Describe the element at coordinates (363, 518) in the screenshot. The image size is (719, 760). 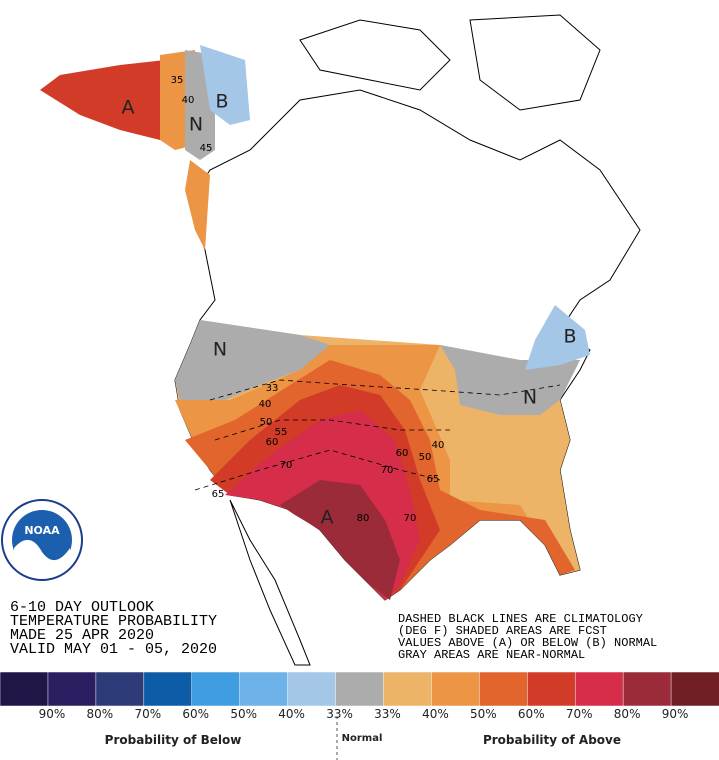
I see `map-label: 80` at that location.